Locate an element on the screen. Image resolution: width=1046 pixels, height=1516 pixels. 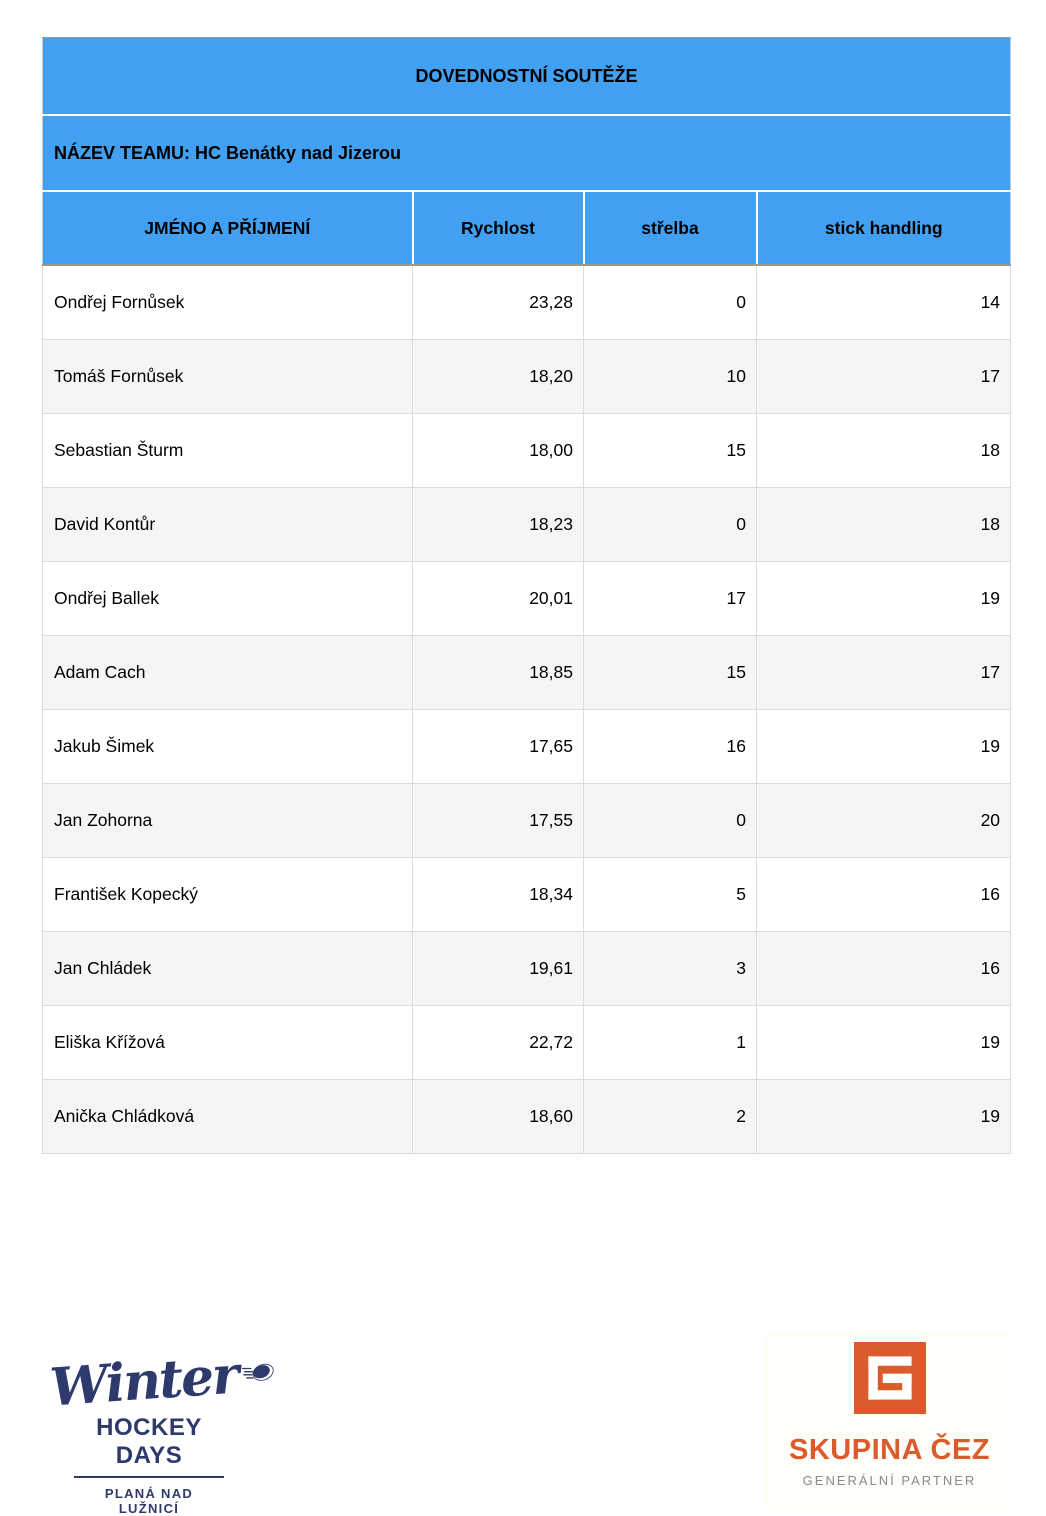
player-name-cell: Anička Chládková is located at coordinates (227, 1116).